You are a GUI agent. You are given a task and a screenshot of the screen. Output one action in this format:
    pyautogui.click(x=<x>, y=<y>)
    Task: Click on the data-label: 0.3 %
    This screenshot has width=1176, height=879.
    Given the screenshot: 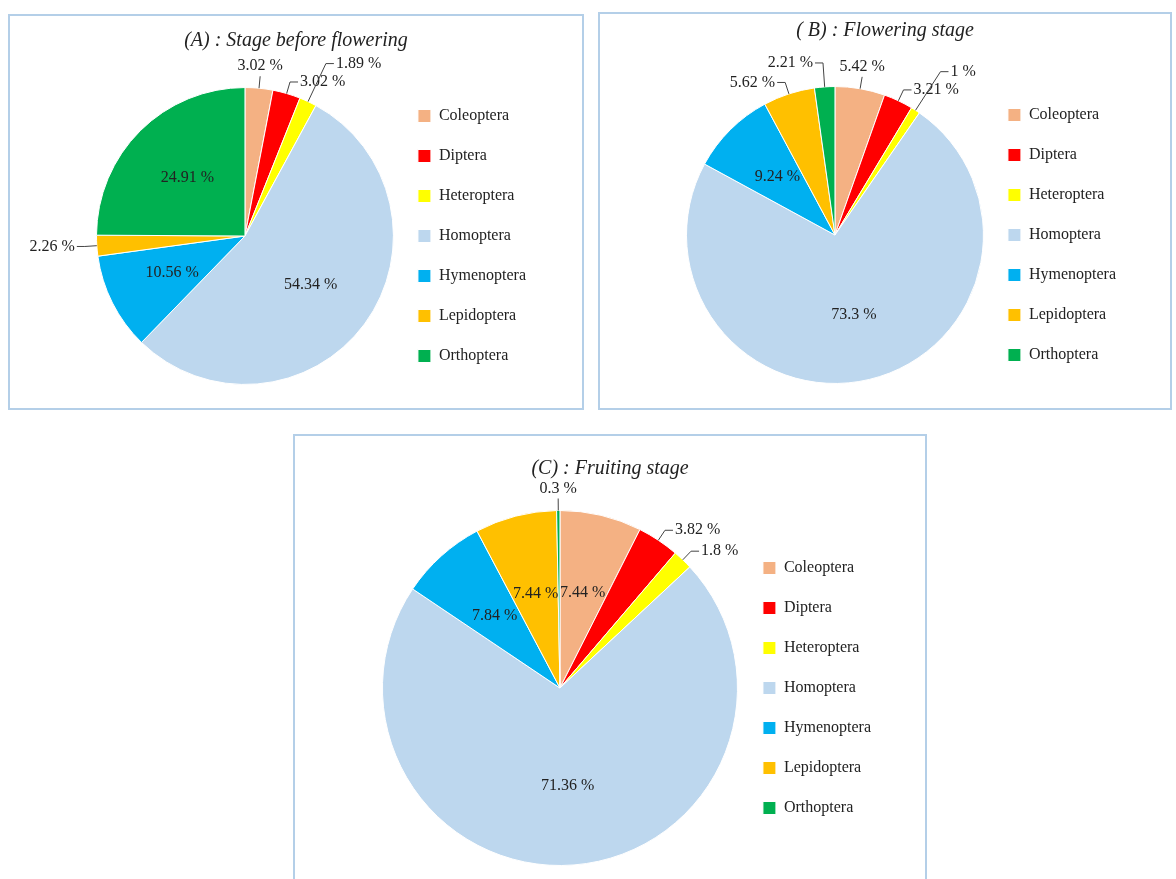 What is the action you would take?
    pyautogui.click(x=558, y=487)
    